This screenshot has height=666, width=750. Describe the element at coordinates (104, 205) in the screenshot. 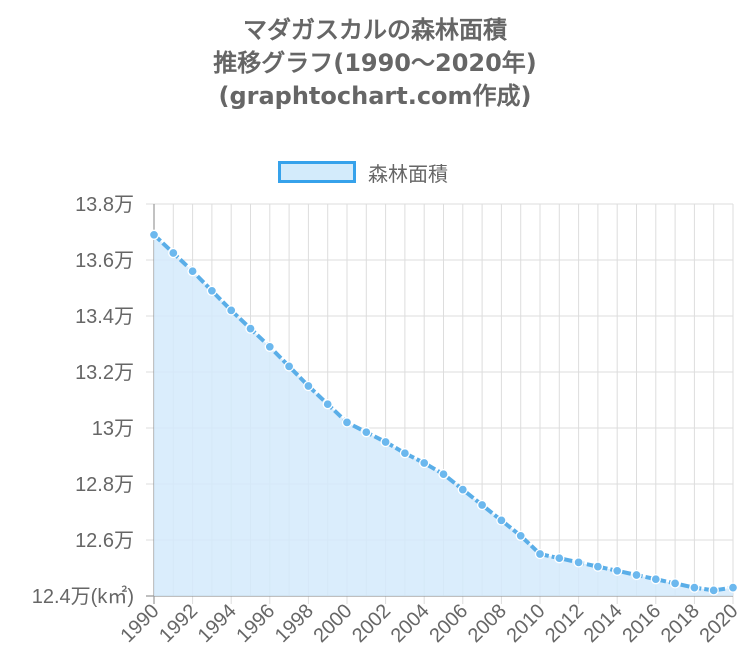

I see `y-tick-label: 13.8万` at that location.